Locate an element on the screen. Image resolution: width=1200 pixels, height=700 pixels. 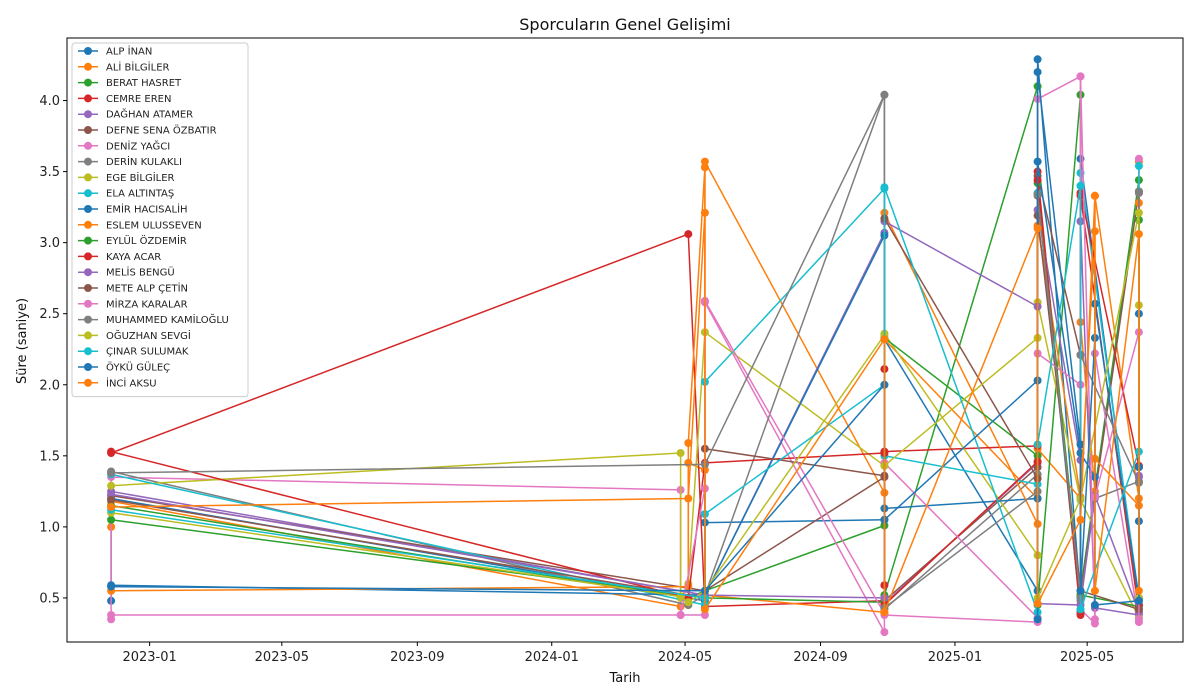
x-axis-title: Tarih is located at coordinates (625, 678).